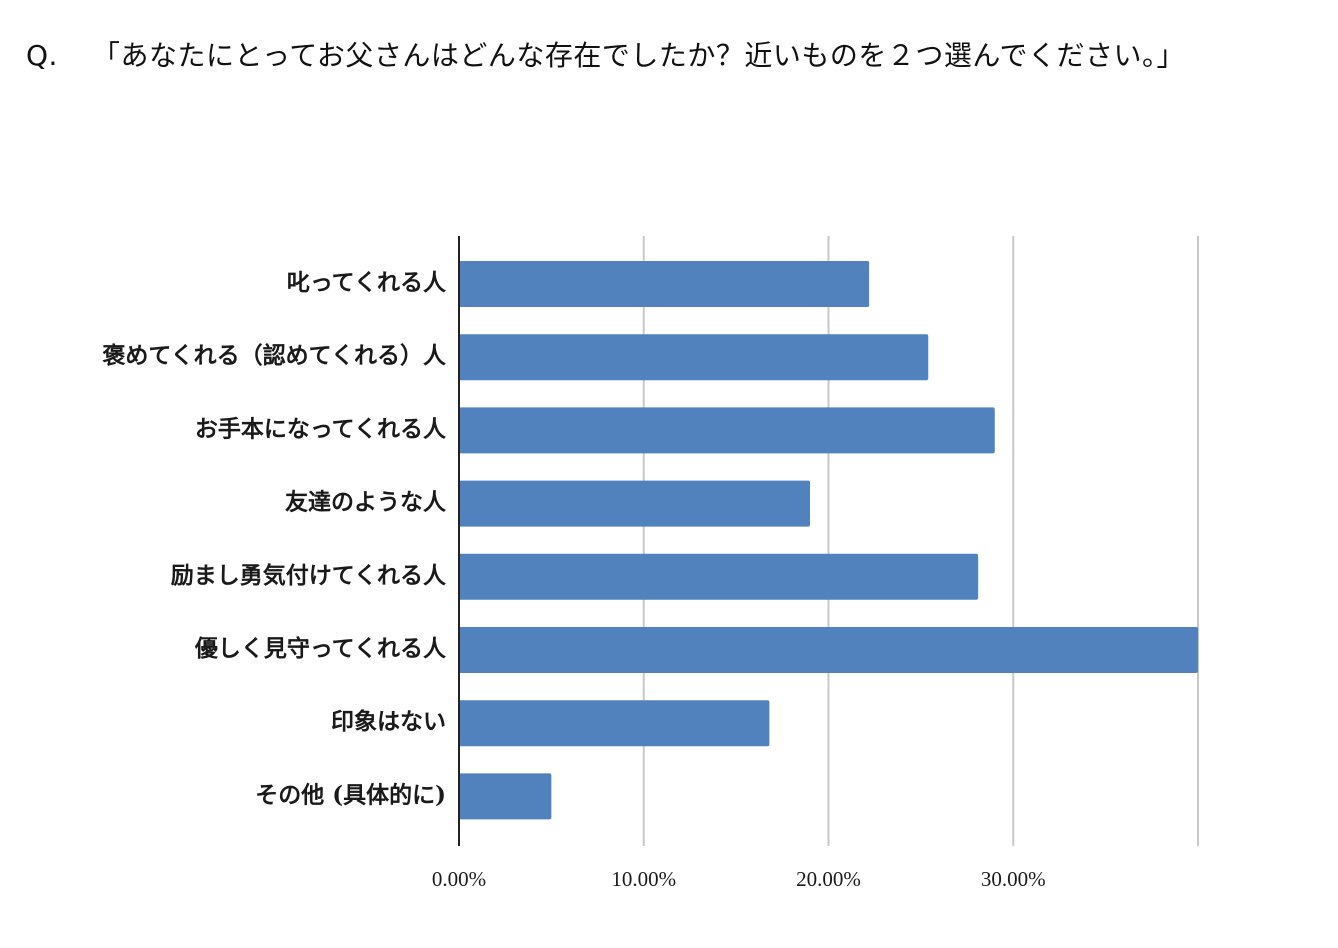 Image resolution: width=1338 pixels, height=948 pixels. I want to click on category-label-0: 叱ってくれる人, so click(367, 282).